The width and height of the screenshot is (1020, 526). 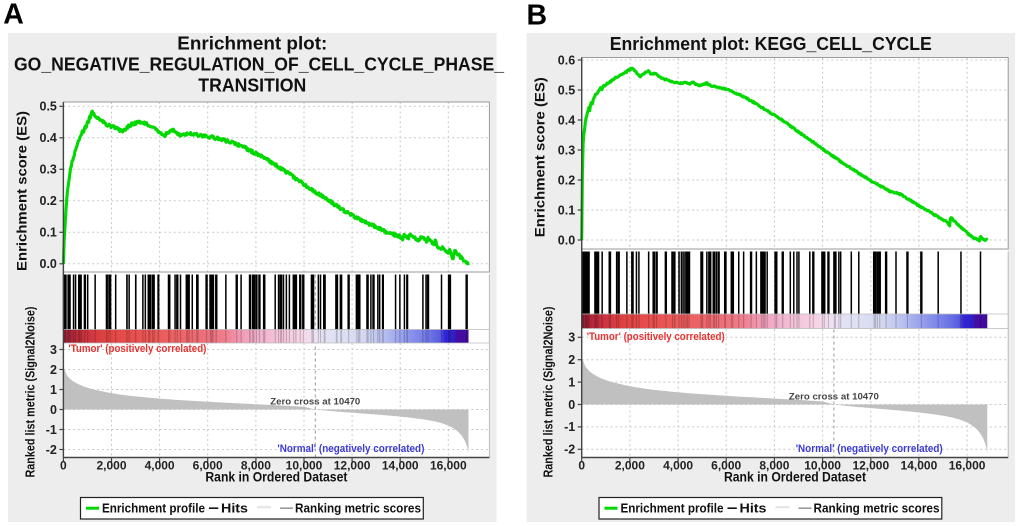 I want to click on svg-text: 0.6, so click(x=566, y=60).